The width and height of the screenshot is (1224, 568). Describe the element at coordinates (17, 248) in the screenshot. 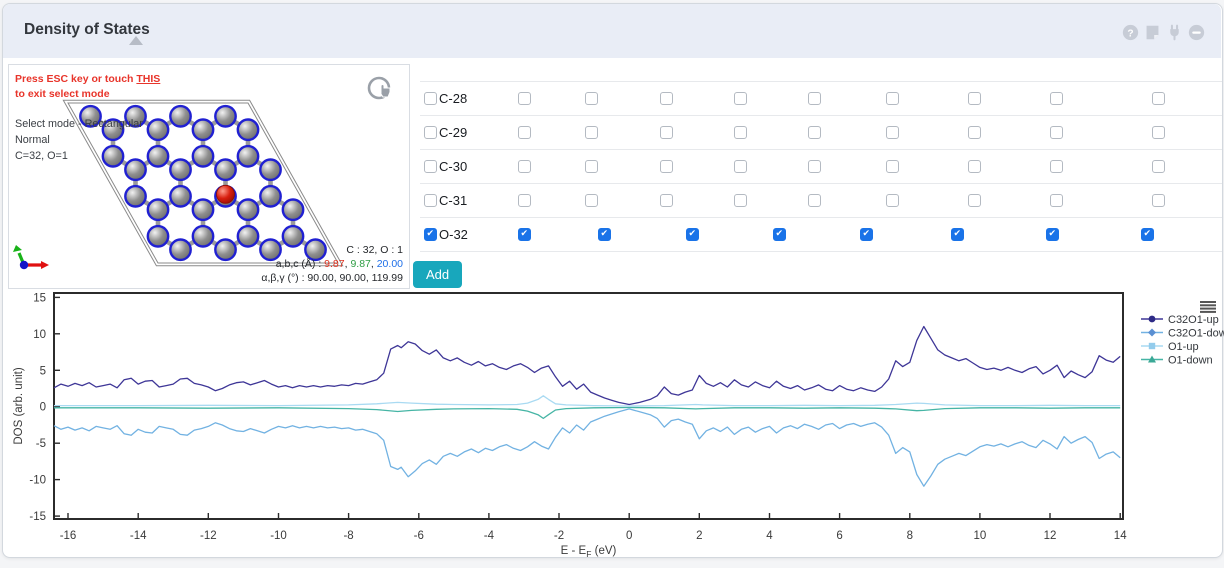

I see `axis-b-arrowhead` at that location.